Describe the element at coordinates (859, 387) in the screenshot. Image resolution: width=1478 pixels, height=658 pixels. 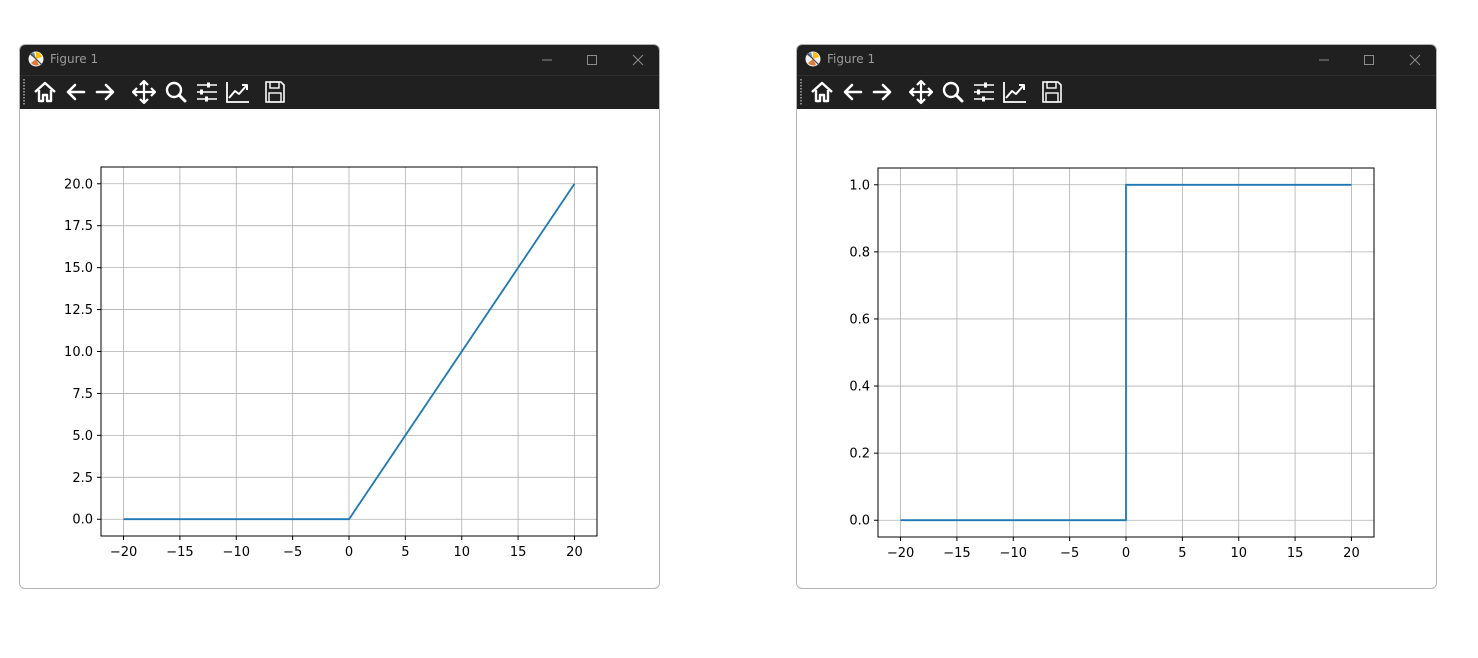
I see `y-tick-label: 0.4` at that location.